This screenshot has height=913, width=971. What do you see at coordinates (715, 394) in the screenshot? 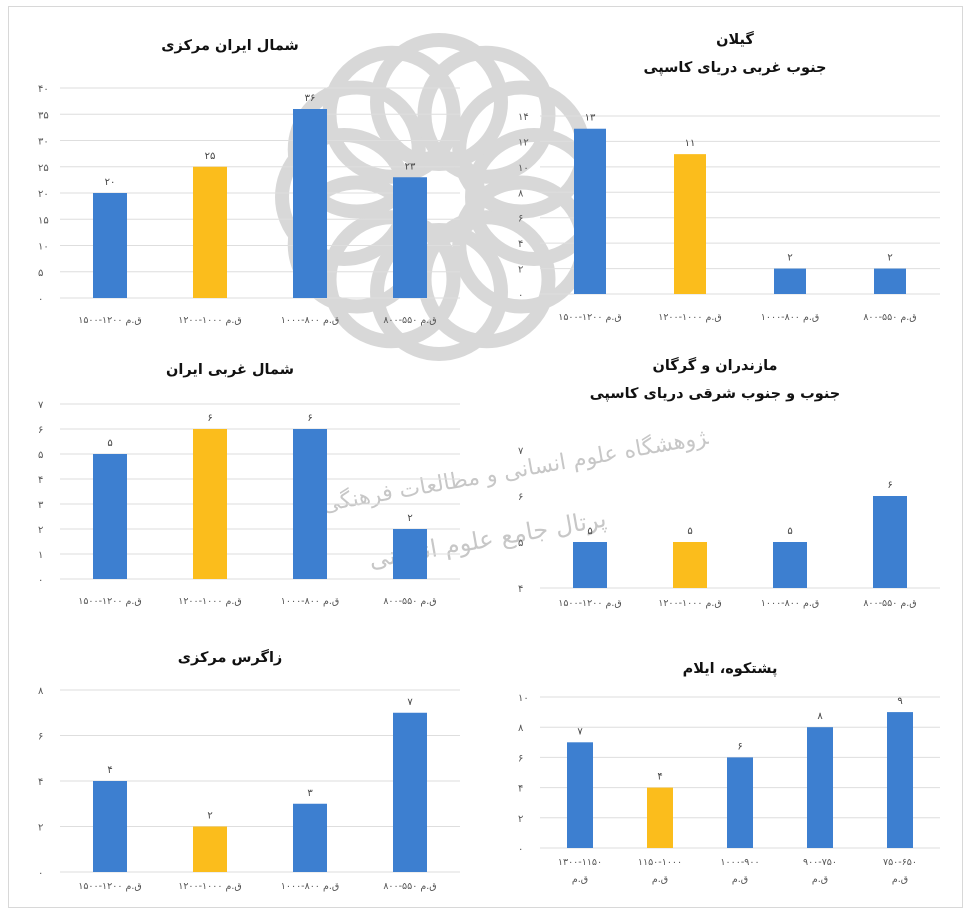
I see `chart-title: جنوب و جنوب شرقی دریای کاسپی` at bounding box center [715, 394].